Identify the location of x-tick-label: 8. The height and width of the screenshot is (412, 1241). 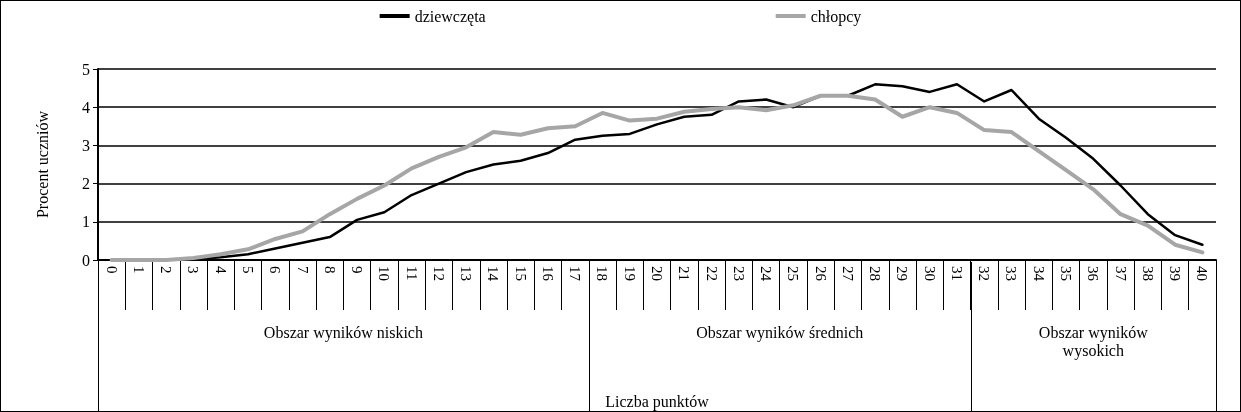
(329, 270).